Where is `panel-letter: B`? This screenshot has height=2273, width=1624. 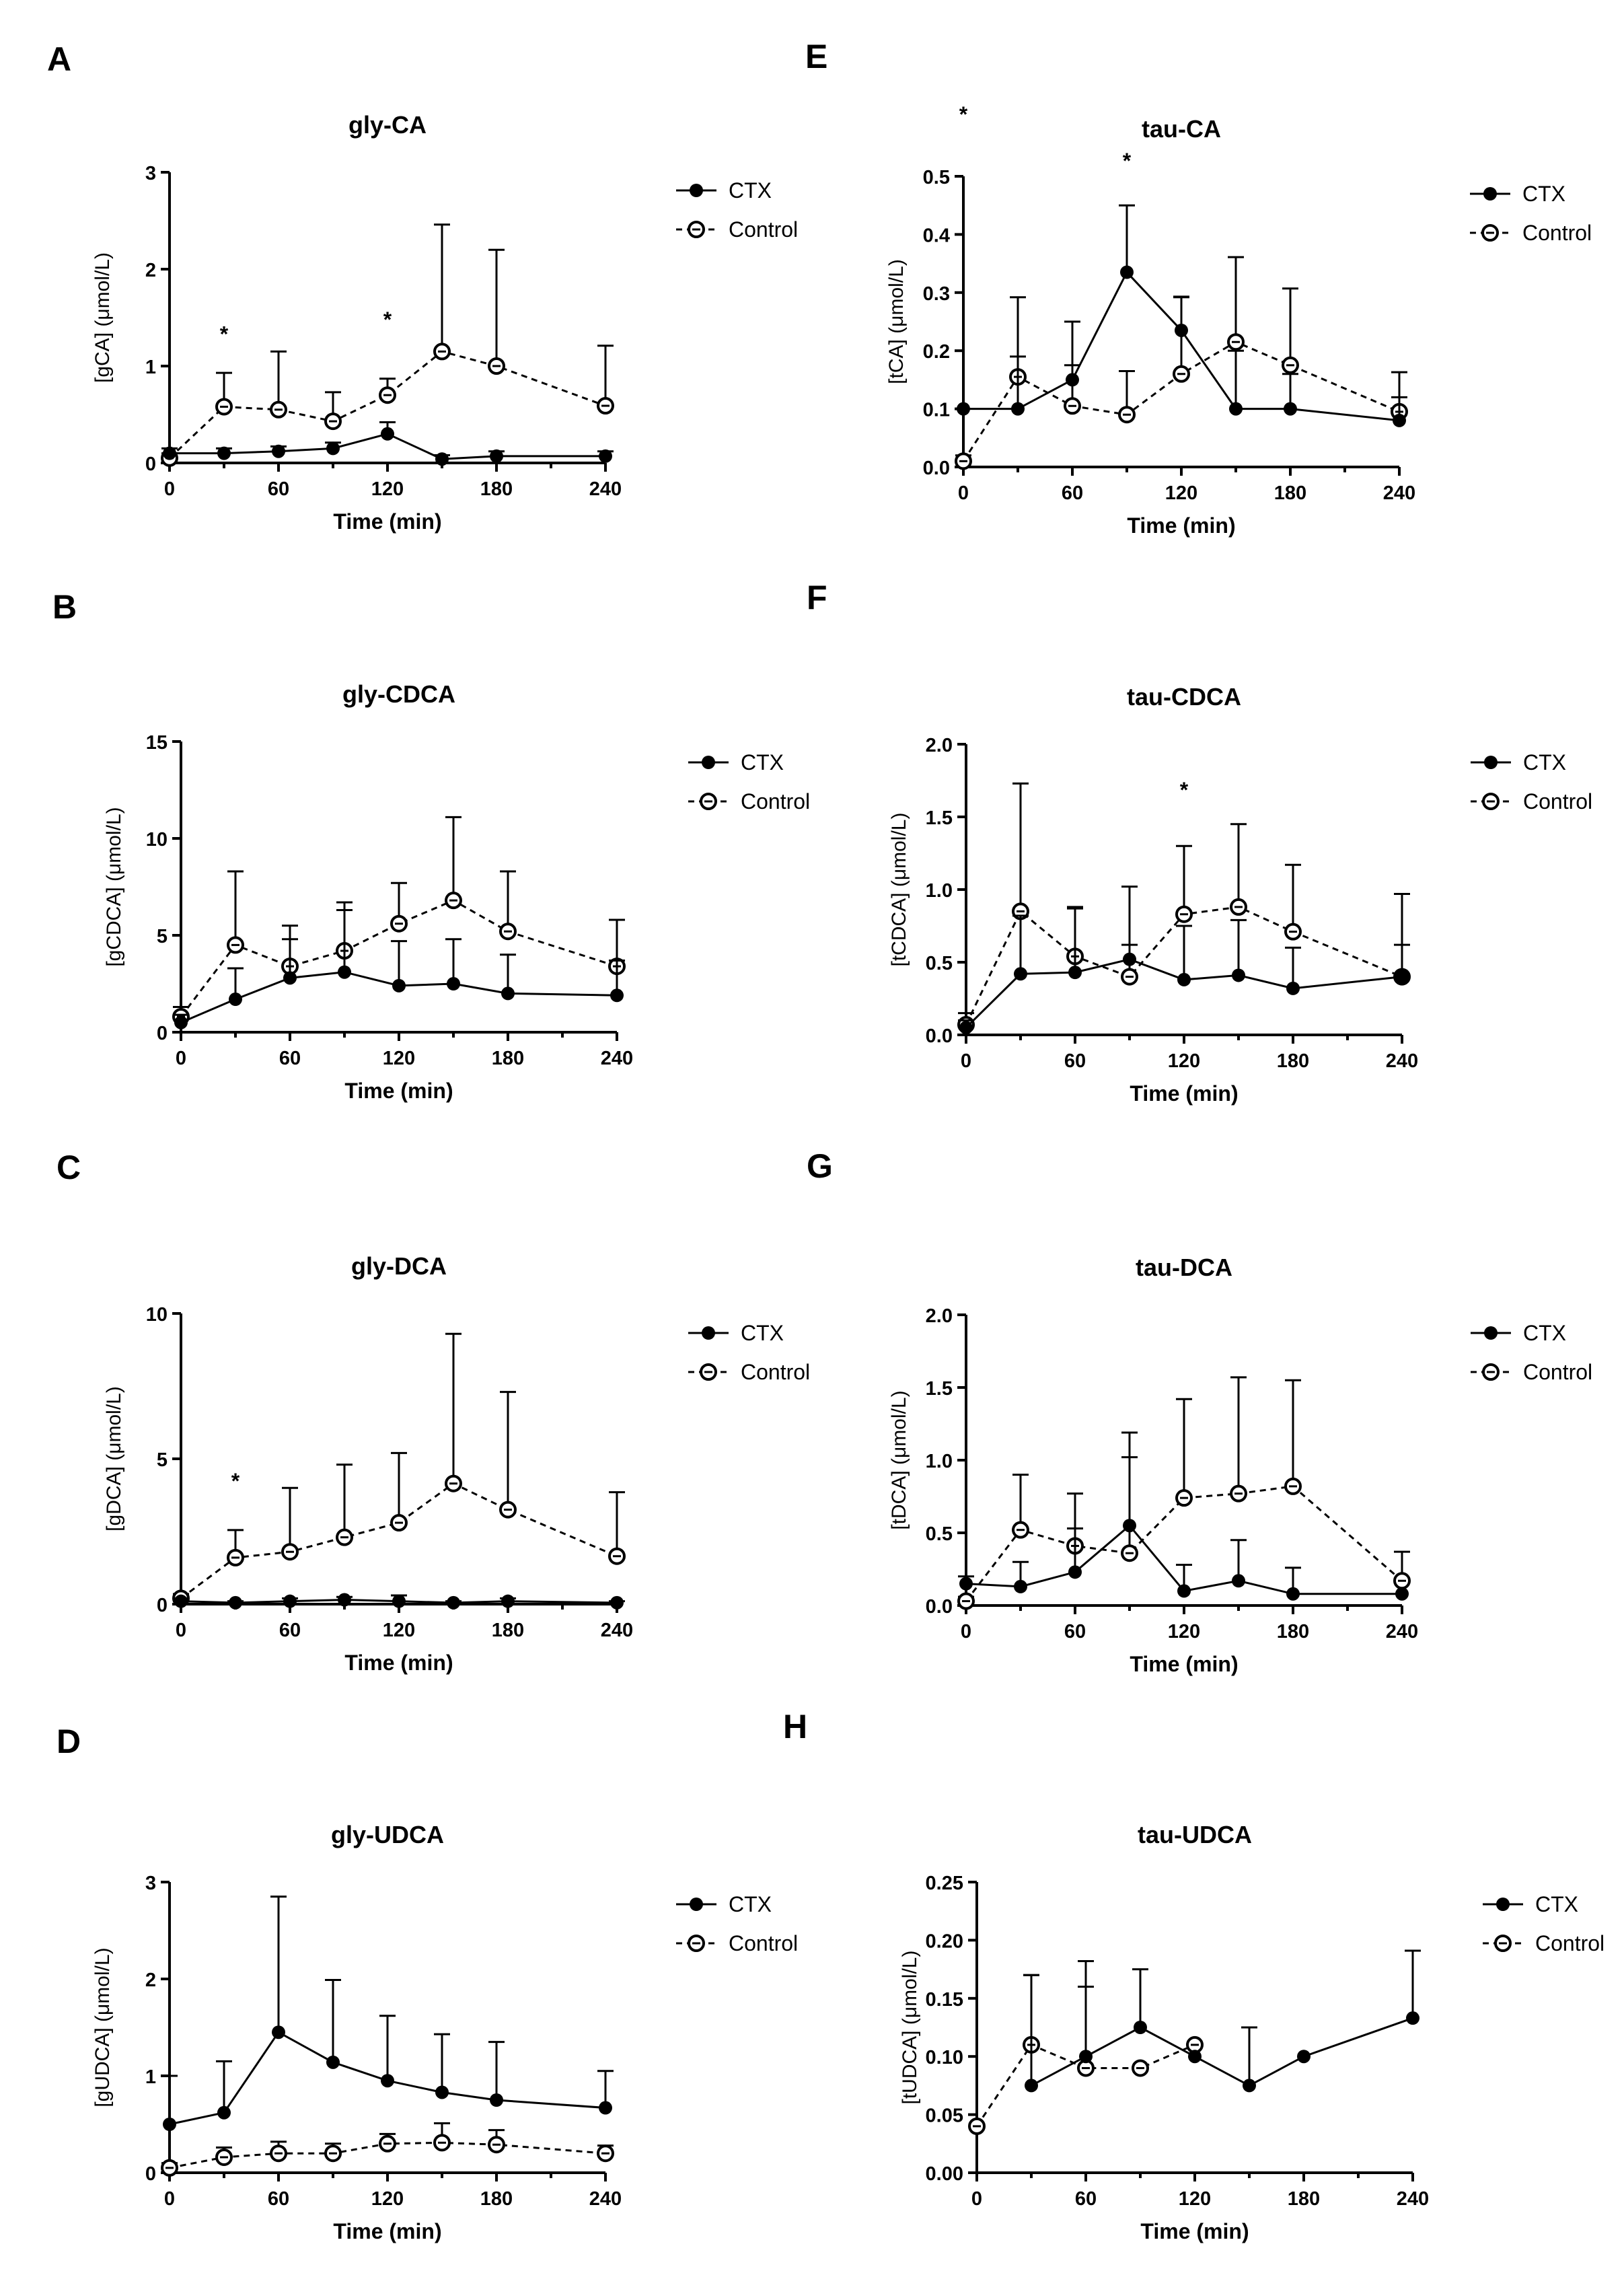 panel-letter: B is located at coordinates (64, 607).